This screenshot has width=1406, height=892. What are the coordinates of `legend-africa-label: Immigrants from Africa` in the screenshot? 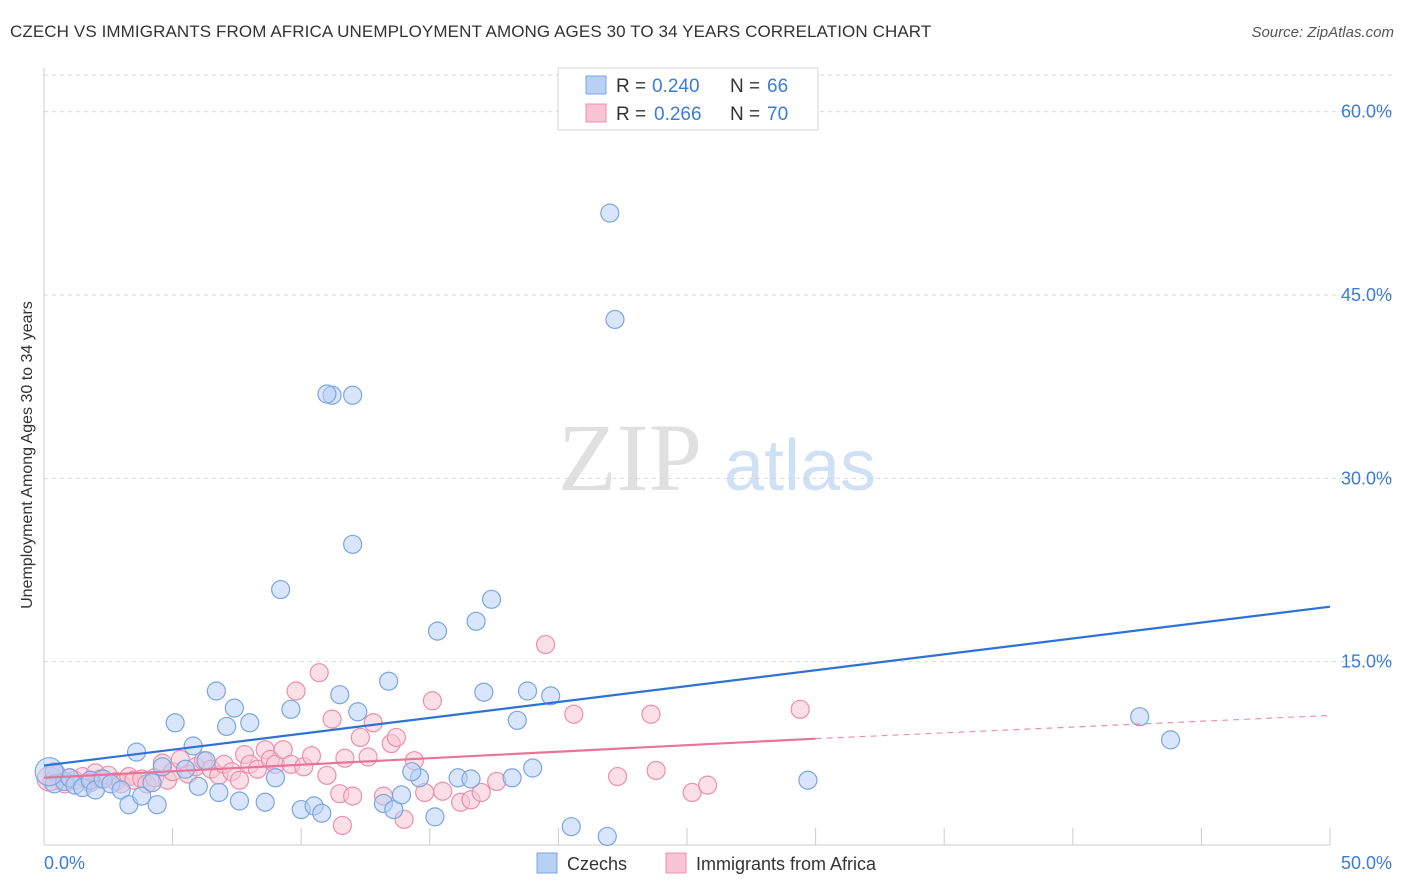 It's located at (786, 864).